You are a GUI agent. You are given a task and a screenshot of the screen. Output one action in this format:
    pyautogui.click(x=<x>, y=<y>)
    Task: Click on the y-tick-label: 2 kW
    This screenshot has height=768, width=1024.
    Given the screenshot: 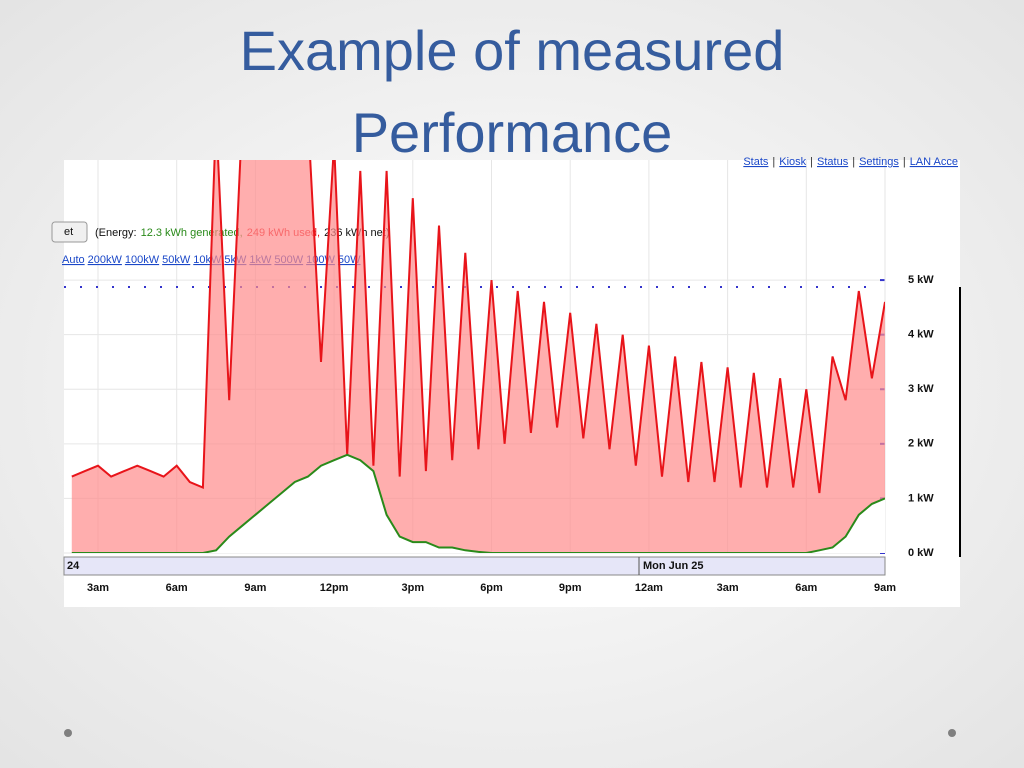 What is the action you would take?
    pyautogui.click(x=921, y=444)
    